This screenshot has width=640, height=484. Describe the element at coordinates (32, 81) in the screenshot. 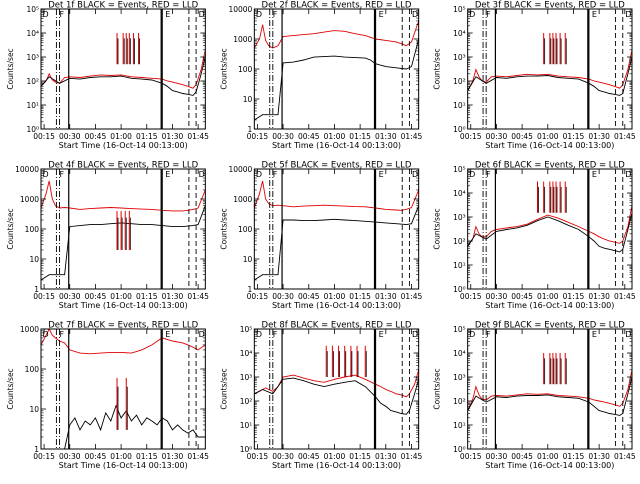

I see `y-tick-label: 10²` at that location.